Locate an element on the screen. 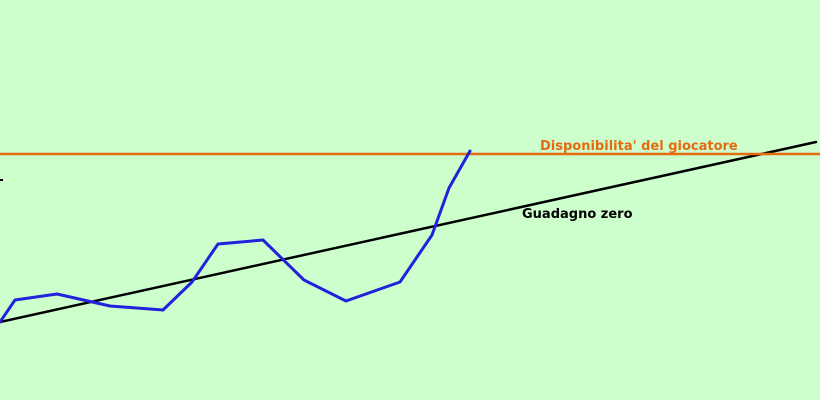 The image size is (820, 400). annotation-disponibilita: Disponibilita' del giocatore is located at coordinates (639, 146).